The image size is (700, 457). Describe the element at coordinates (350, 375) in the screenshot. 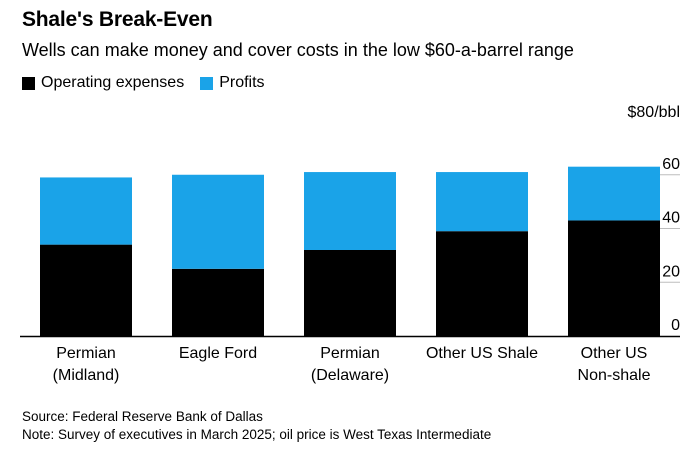

I see `x-tick-label-3-line-2: (Delaware)` at that location.